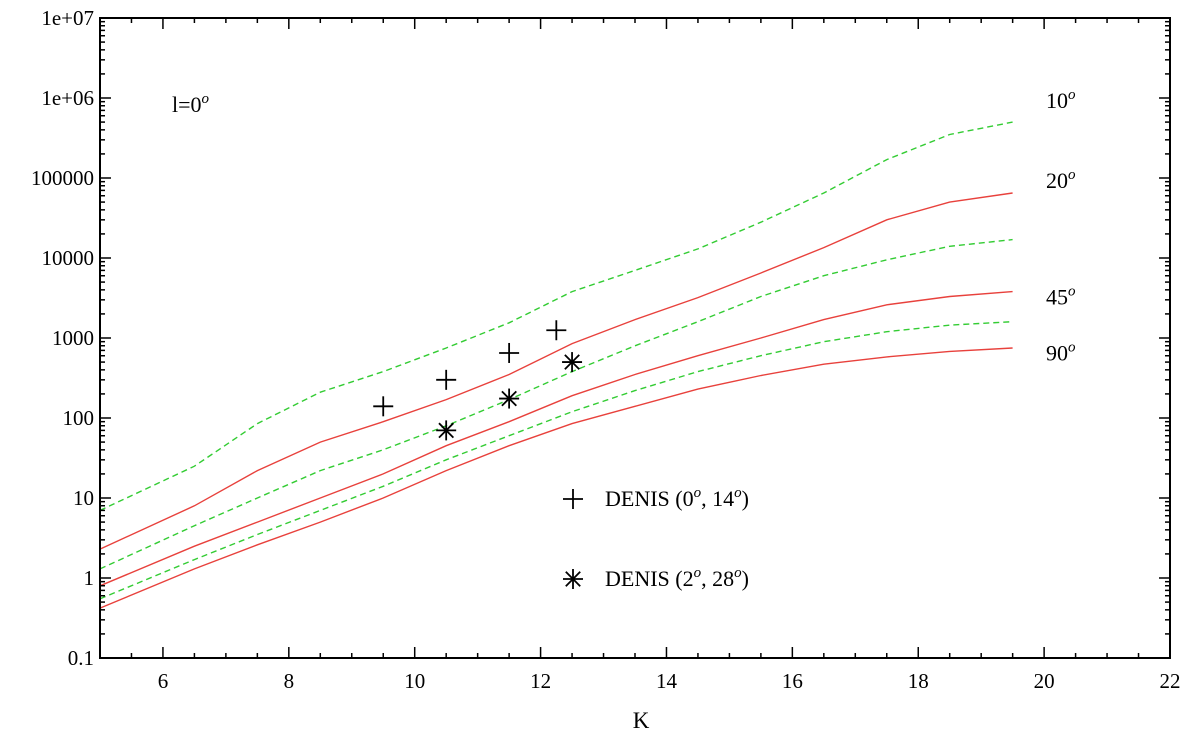  I want to click on legend-marker-plus, so click(573, 499).